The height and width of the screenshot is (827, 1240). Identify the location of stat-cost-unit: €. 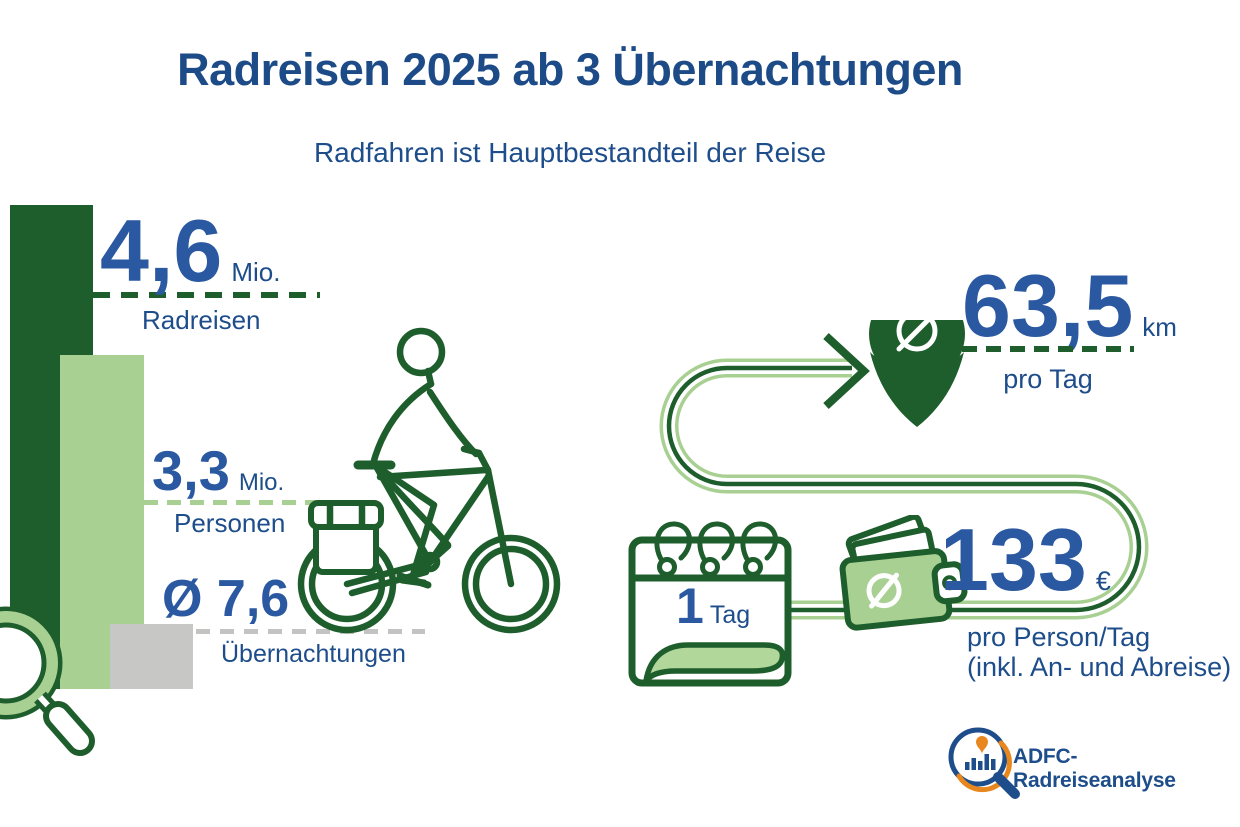
(1103, 581).